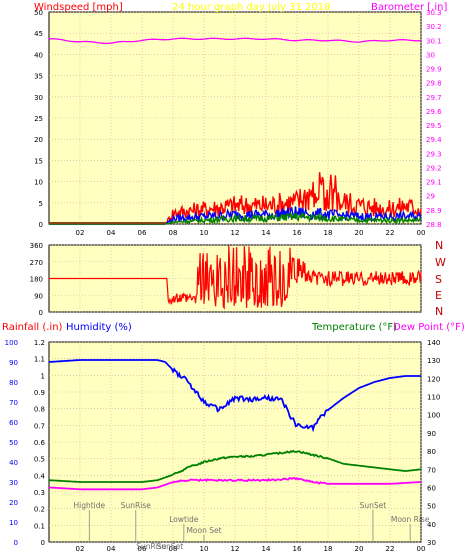  Describe the element at coordinates (41, 225) in the screenshot. I see `windspeed-tick-label: 0` at that location.